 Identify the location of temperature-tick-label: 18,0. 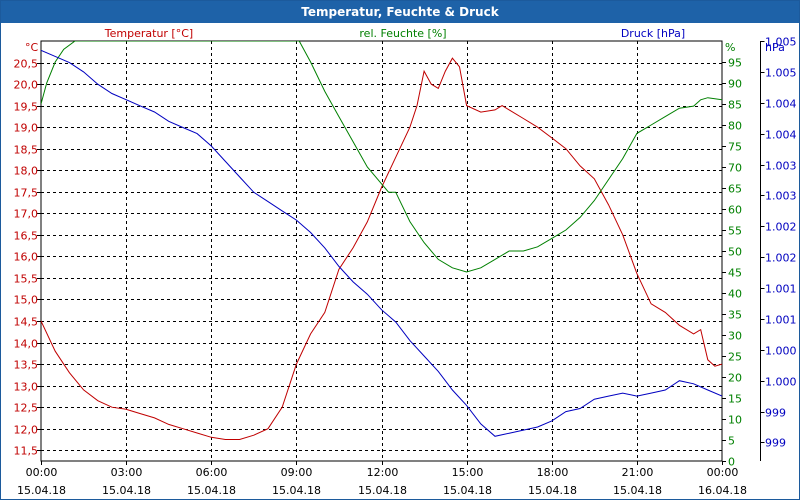
(26, 171).